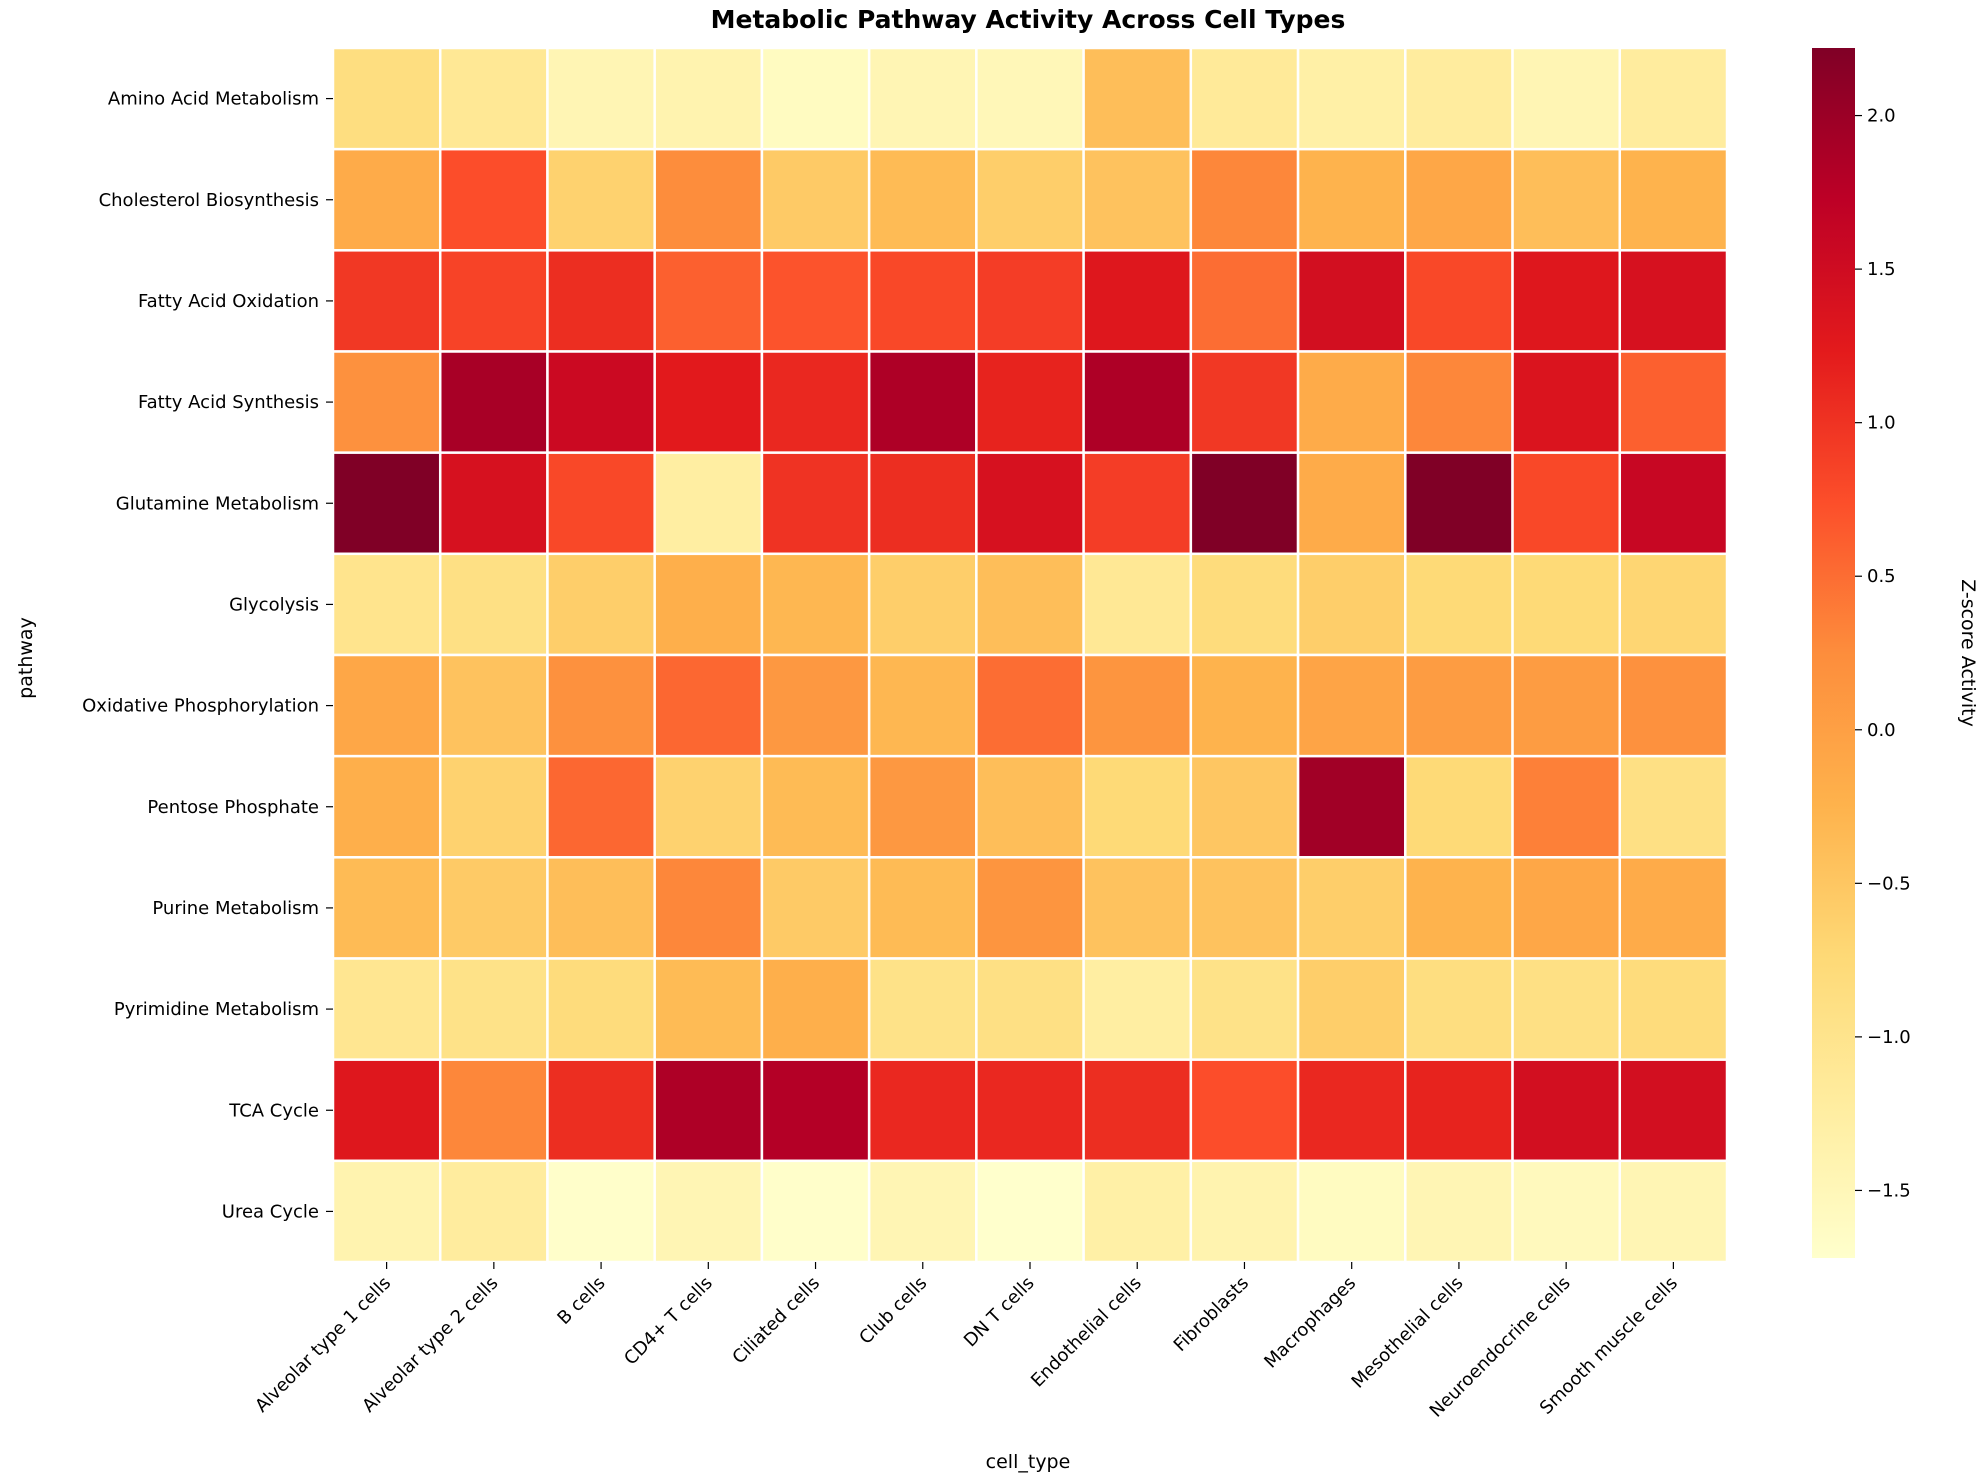  Describe the element at coordinates (1883, 653) in the screenshot. I see `colorbar-ticks: 2.0 1.5 1.0 0.5 0.0 −0.5 −1.0 −1.5` at that location.